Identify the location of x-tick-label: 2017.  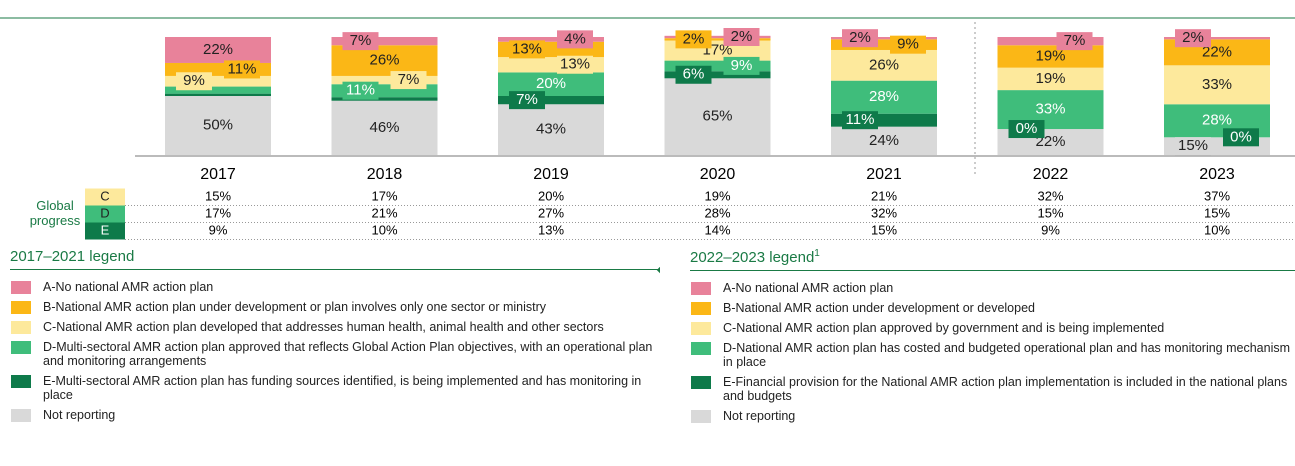
(218, 174).